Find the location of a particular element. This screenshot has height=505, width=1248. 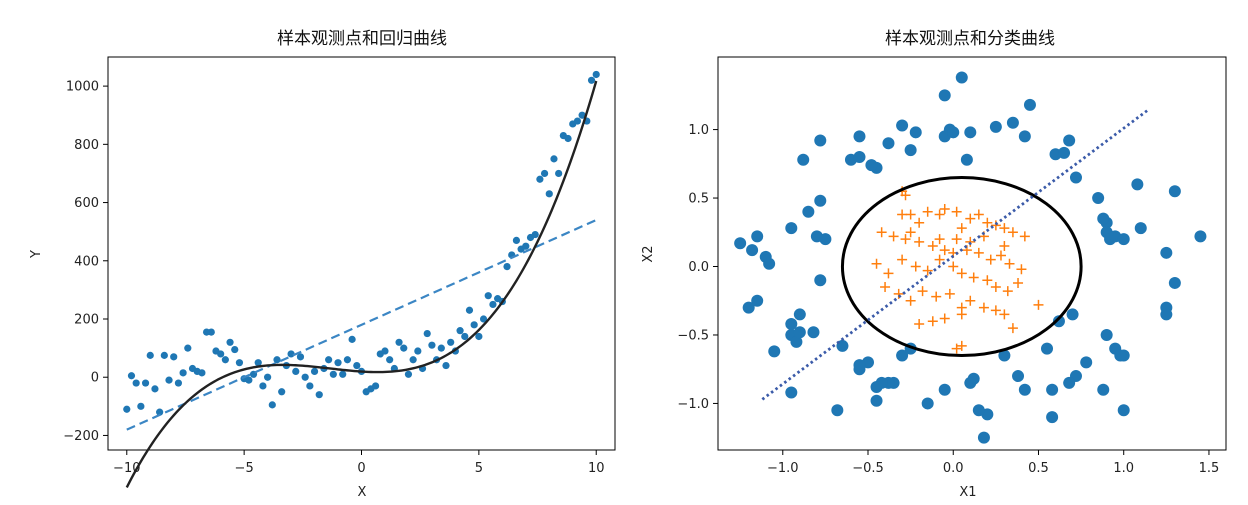

right-x-tick-label: −1.0 is located at coordinates (783, 468).